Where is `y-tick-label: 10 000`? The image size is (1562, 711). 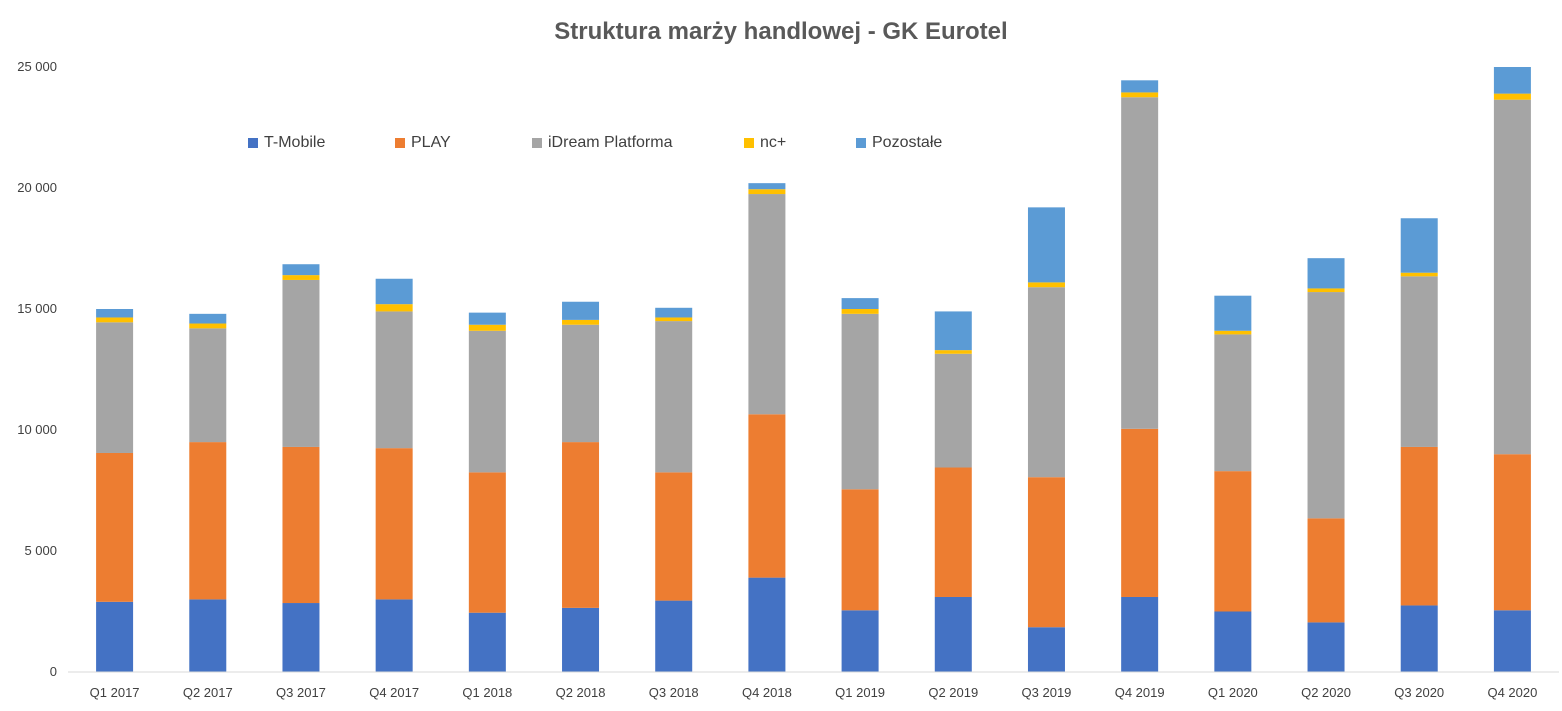
y-tick-label: 10 000 is located at coordinates (37, 429).